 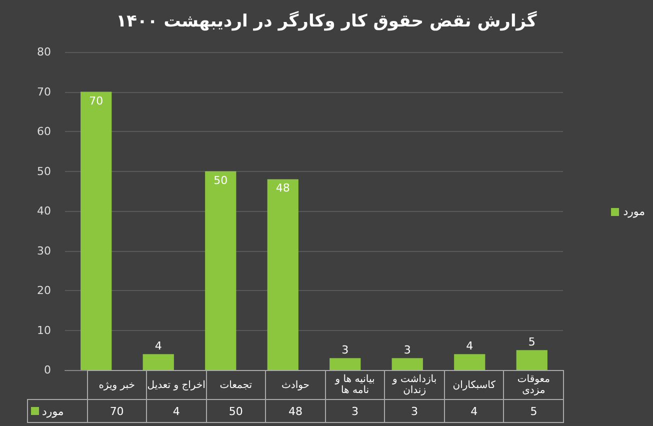 What do you see at coordinates (44, 211) in the screenshot?
I see `y-tick-label: 40` at bounding box center [44, 211].